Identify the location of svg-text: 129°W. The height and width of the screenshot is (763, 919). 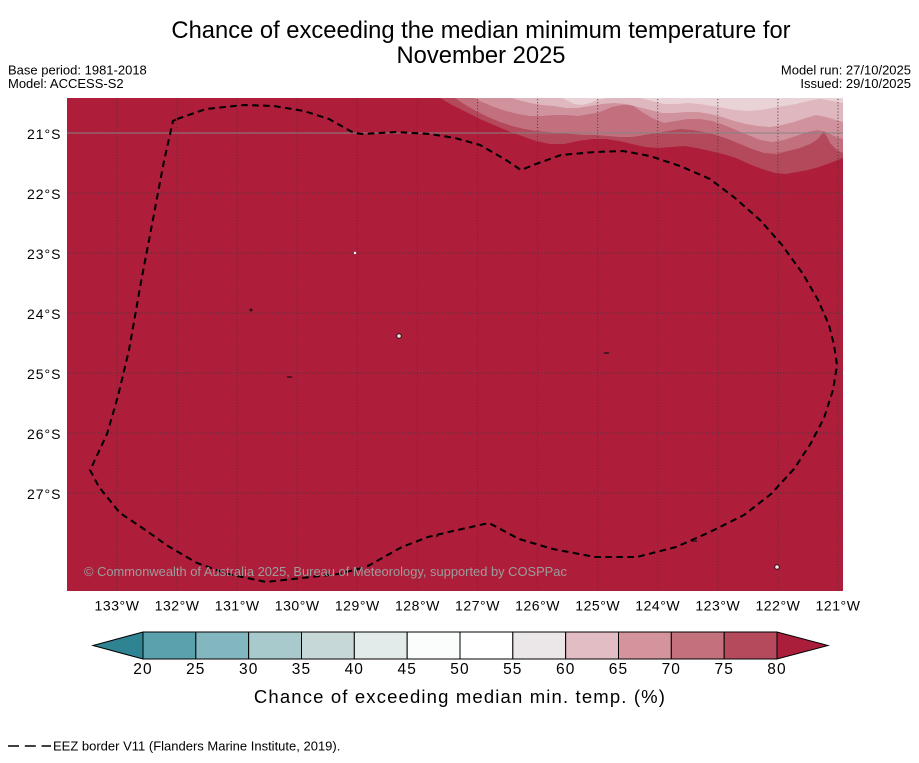
(357, 606).